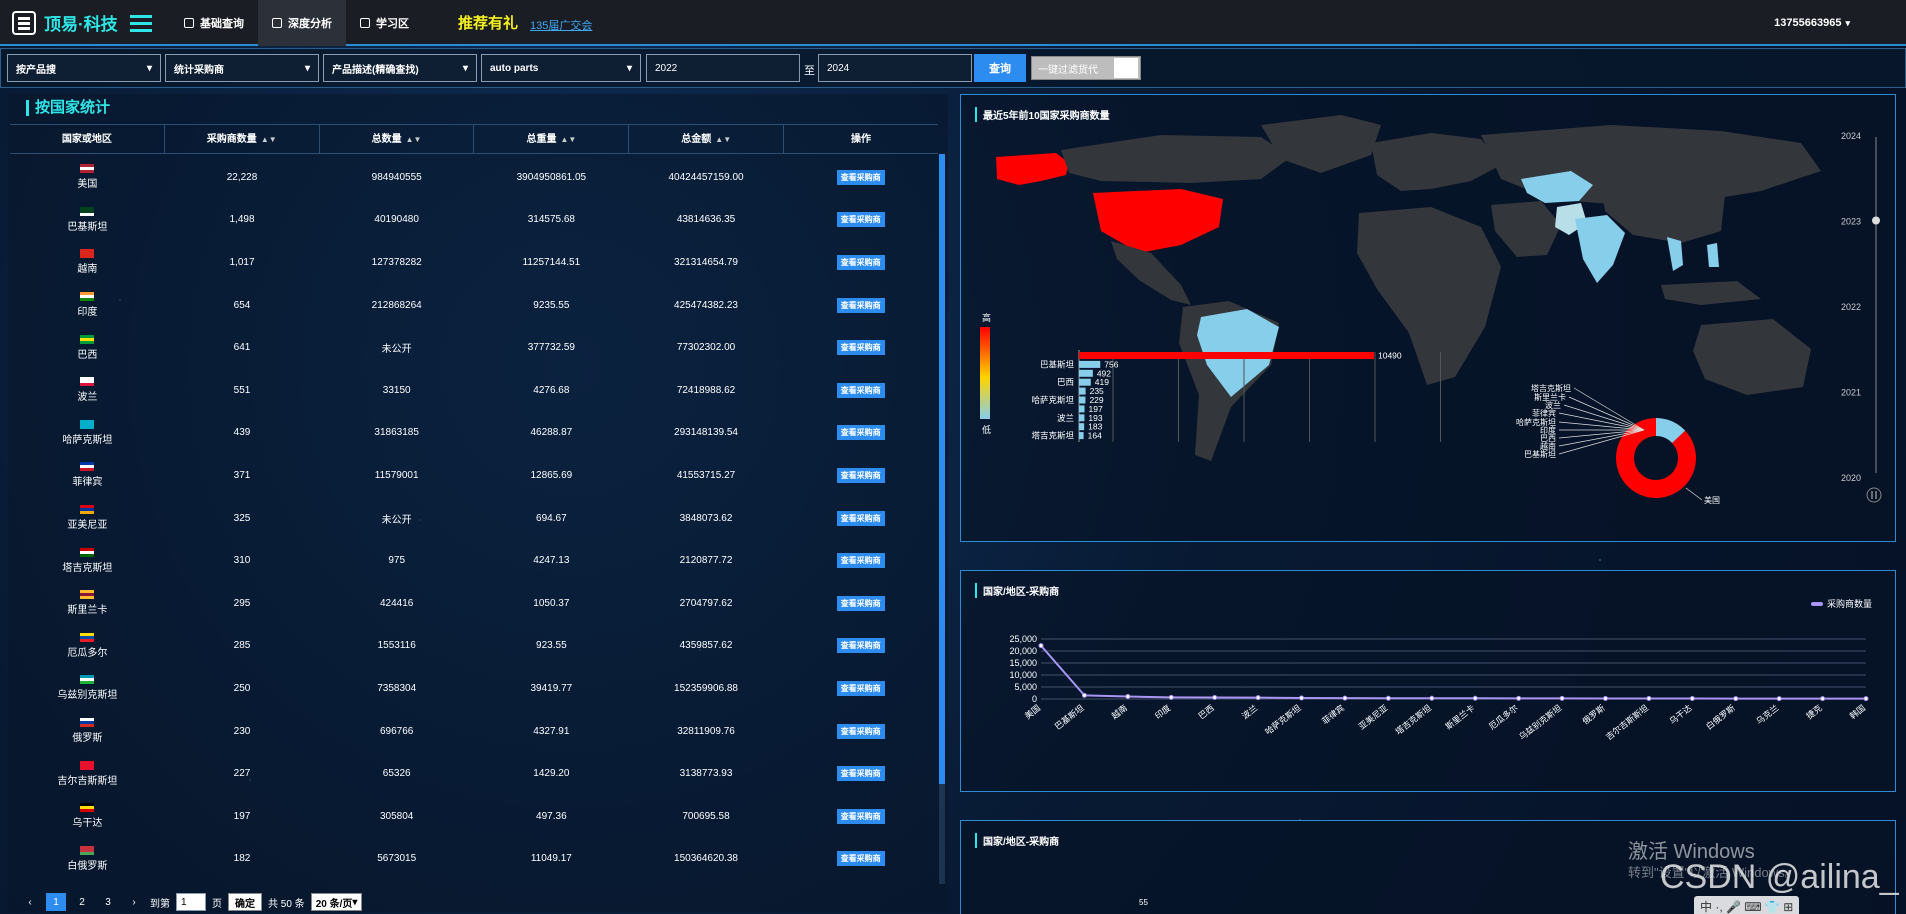 The height and width of the screenshot is (914, 1906). Describe the element at coordinates (56, 902) in the screenshot. I see `page-1: 1` at that location.